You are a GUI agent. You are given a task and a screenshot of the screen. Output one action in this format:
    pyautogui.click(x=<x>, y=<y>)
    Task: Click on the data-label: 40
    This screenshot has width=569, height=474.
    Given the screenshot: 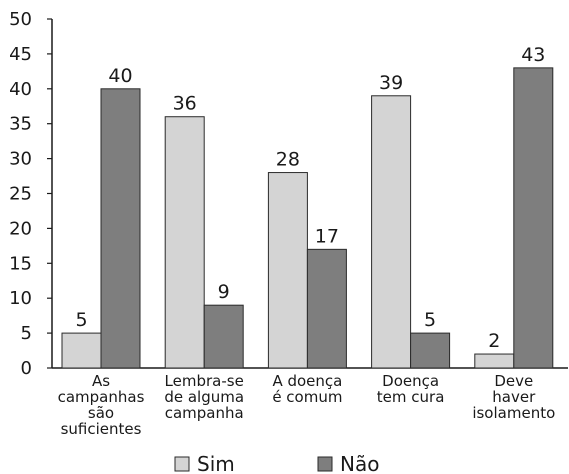 What is the action you would take?
    pyautogui.click(x=120, y=76)
    